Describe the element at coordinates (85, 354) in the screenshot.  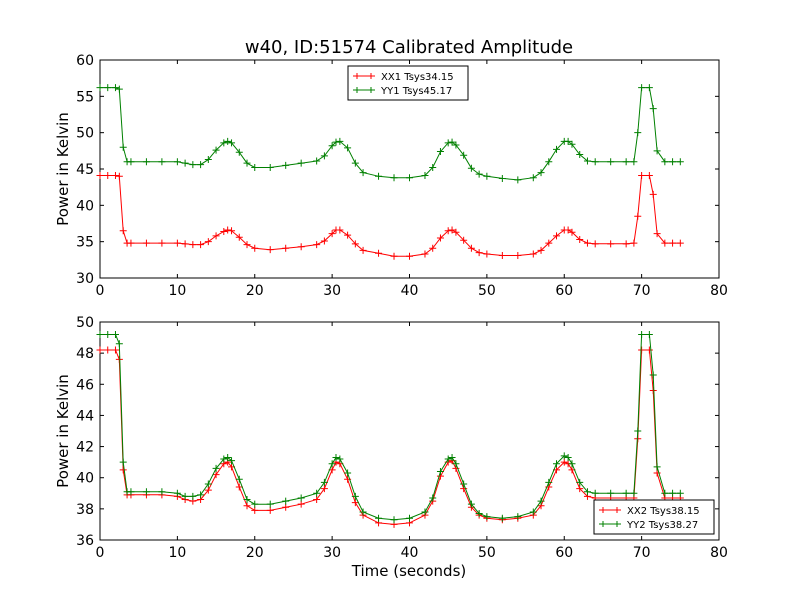
I see `y-tick-label: 48` at that location.